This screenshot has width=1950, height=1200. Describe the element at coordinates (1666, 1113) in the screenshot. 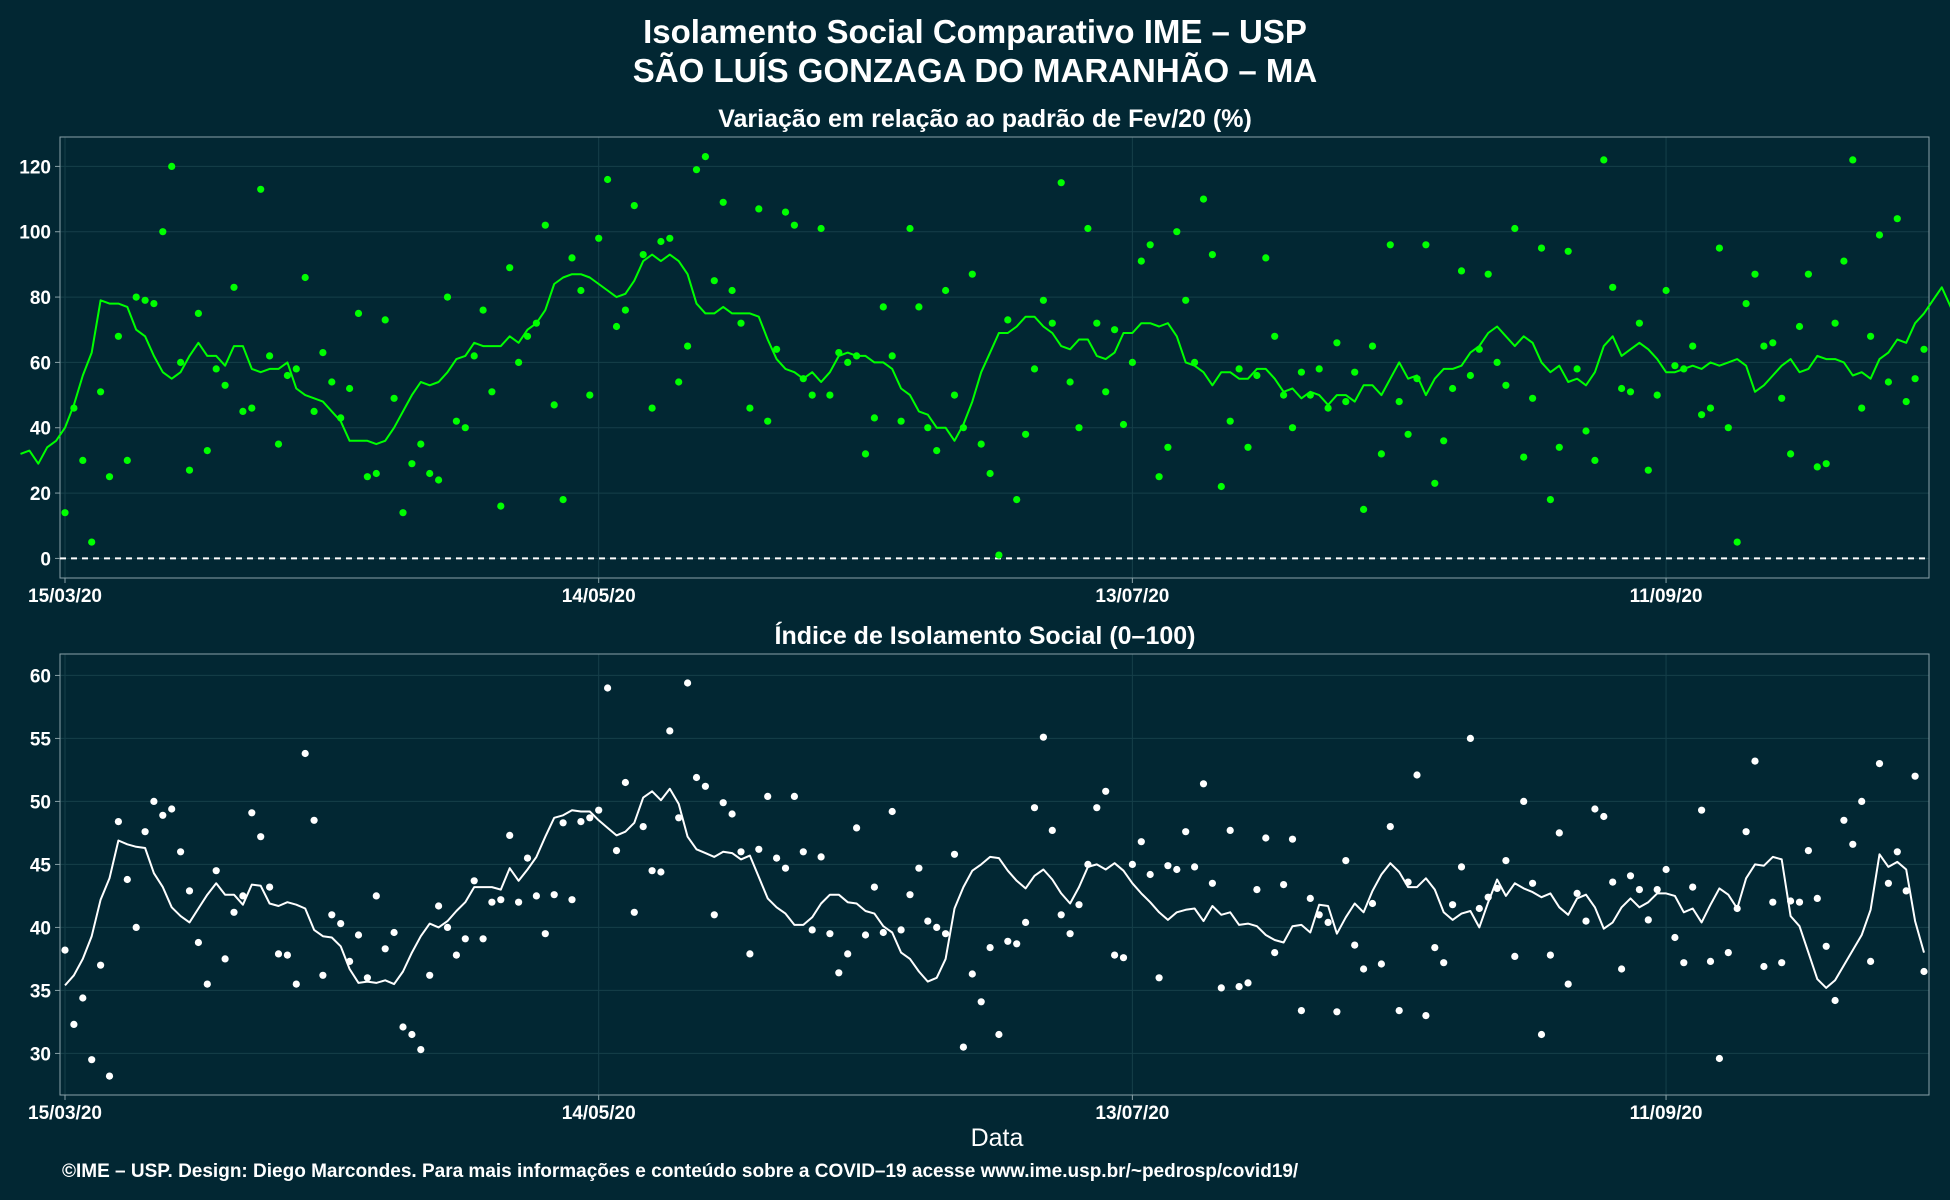

I see `x-tick-label: 11/09/20` at that location.